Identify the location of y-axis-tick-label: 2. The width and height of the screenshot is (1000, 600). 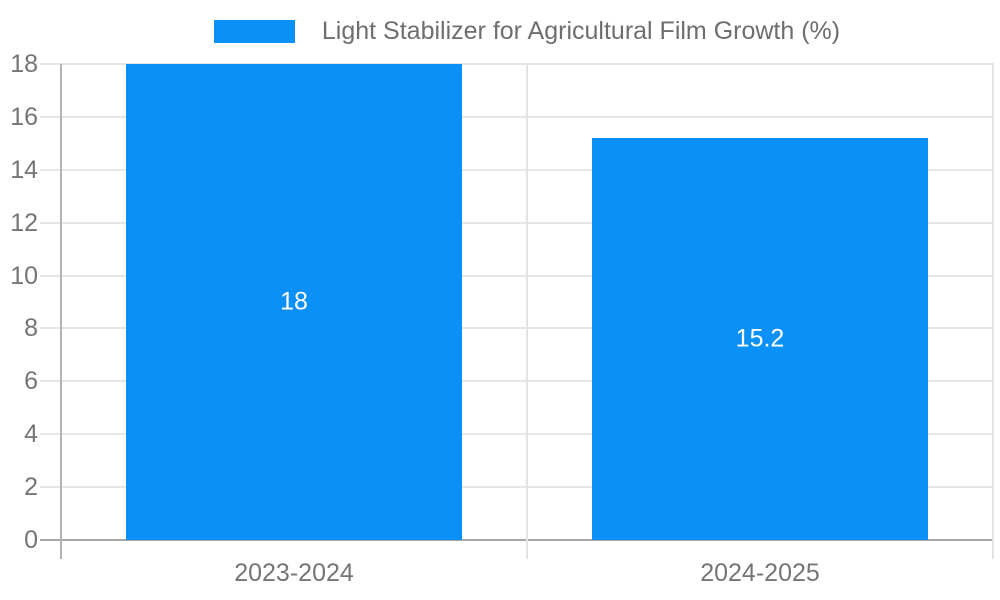
(31, 487).